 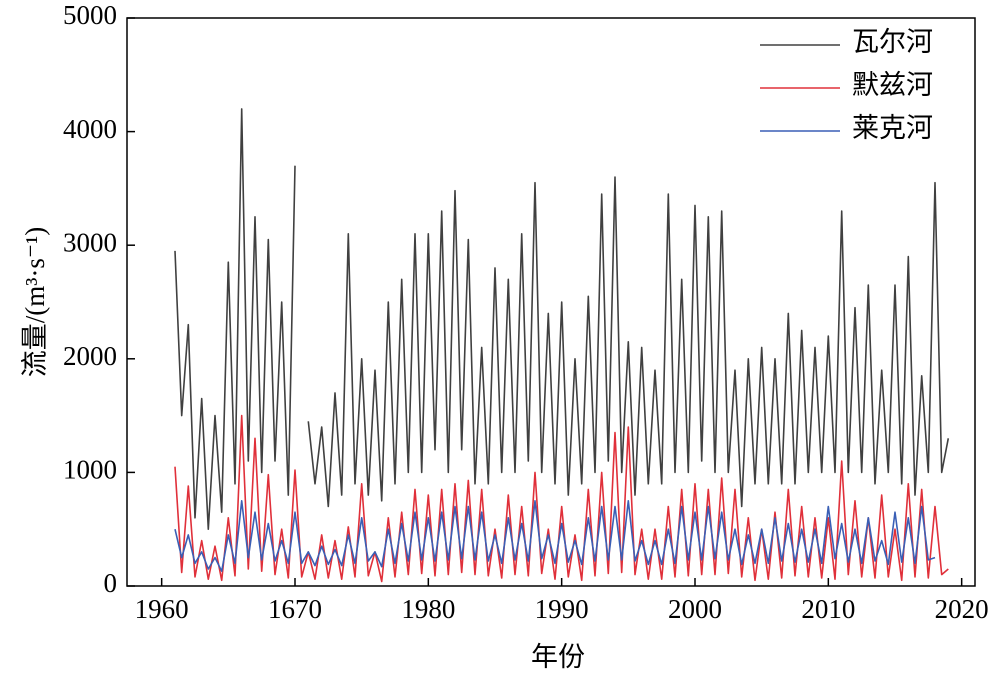 I want to click on y-axis-label: 流量/(m³·s⁻¹), so click(x=35, y=302).